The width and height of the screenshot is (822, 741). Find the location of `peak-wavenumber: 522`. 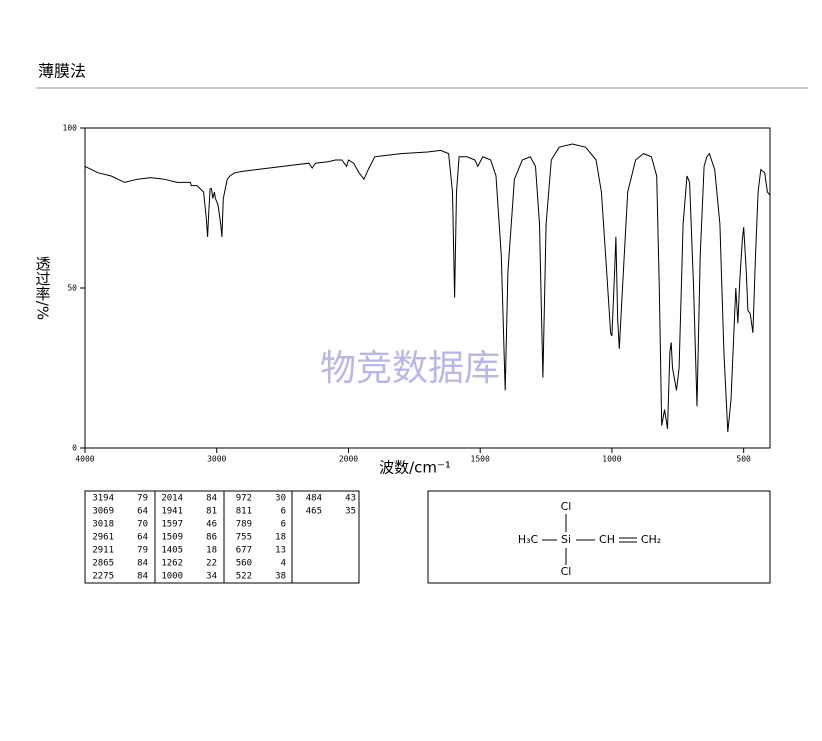

peak-wavenumber: 522 is located at coordinates (244, 577).